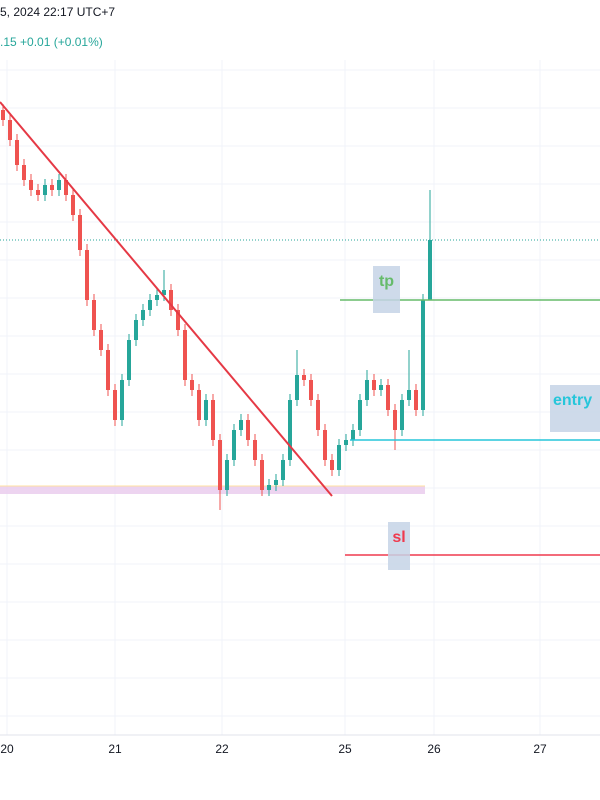 This screenshot has height=800, width=600. Describe the element at coordinates (57, 12) in the screenshot. I see `header-datetime: 5, 2024 22:17 UTC+7` at that location.